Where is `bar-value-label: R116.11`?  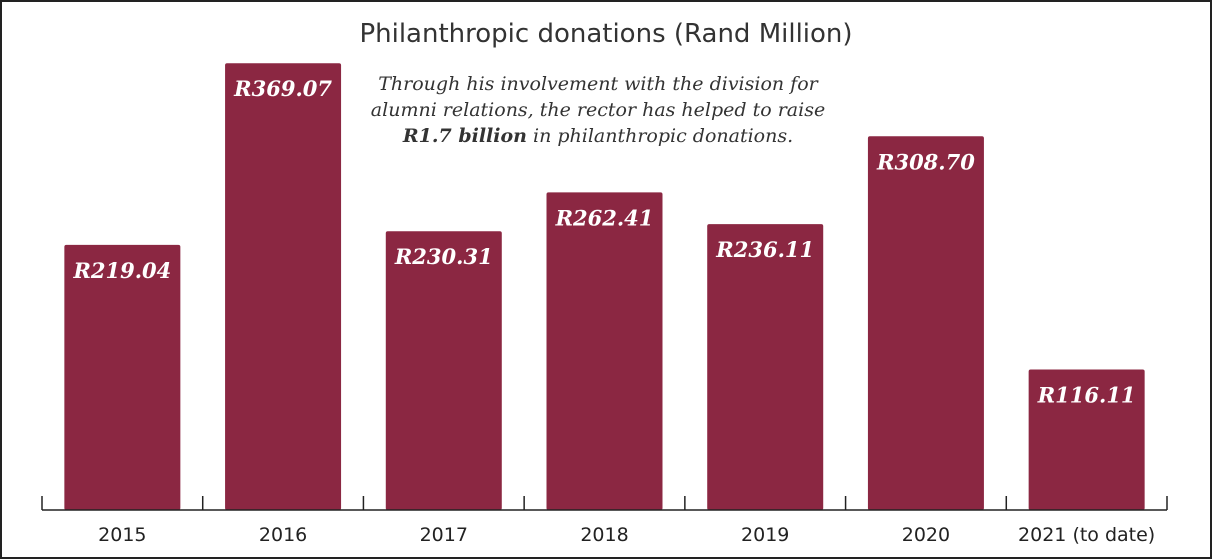
bar-value-label: R116.11 is located at coordinates (1086, 394).